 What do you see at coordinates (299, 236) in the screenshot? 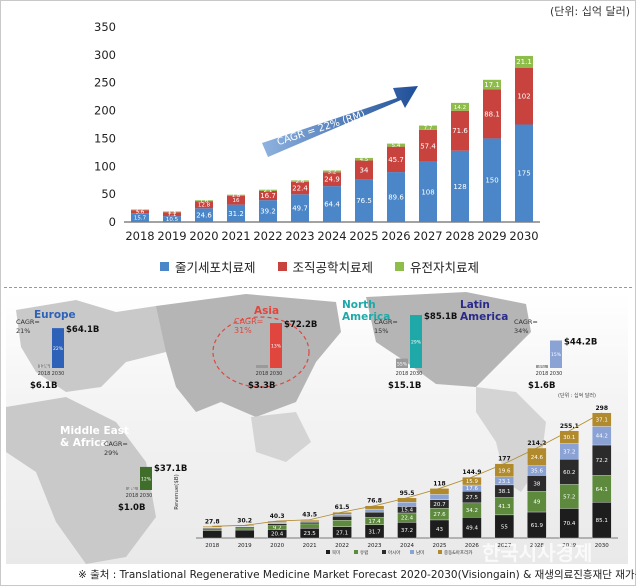
I see `x-tick-label: 2023` at bounding box center [299, 236].